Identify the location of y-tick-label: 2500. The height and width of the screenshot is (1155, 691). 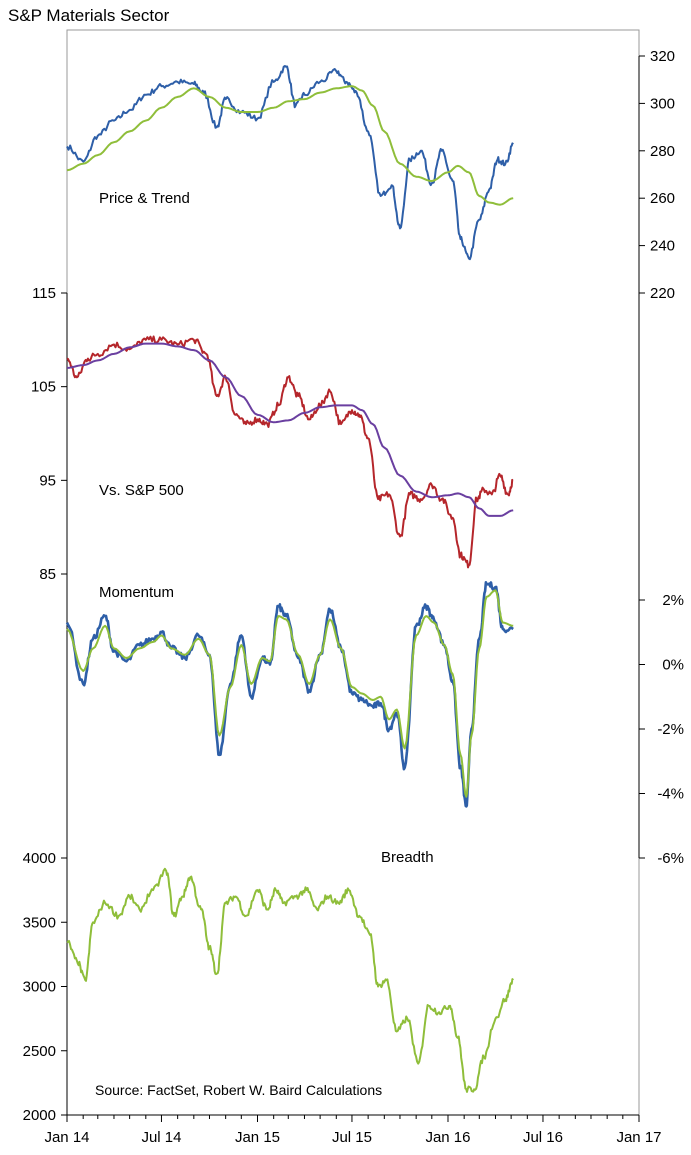
(39, 1051).